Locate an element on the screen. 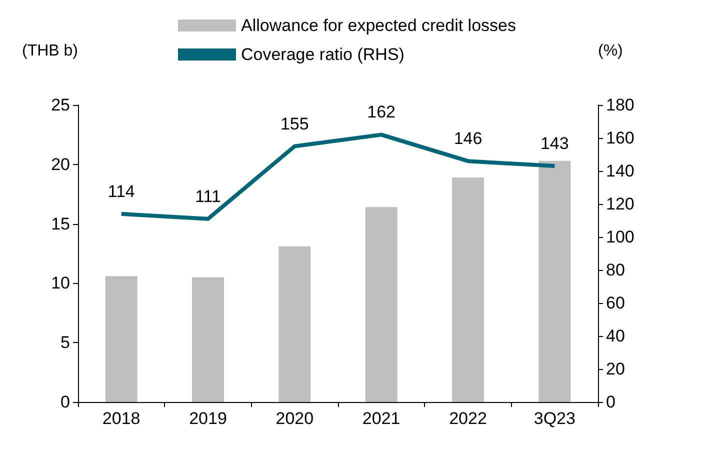 The height and width of the screenshot is (450, 706). y-tick-label: 0 is located at coordinates (65, 402).